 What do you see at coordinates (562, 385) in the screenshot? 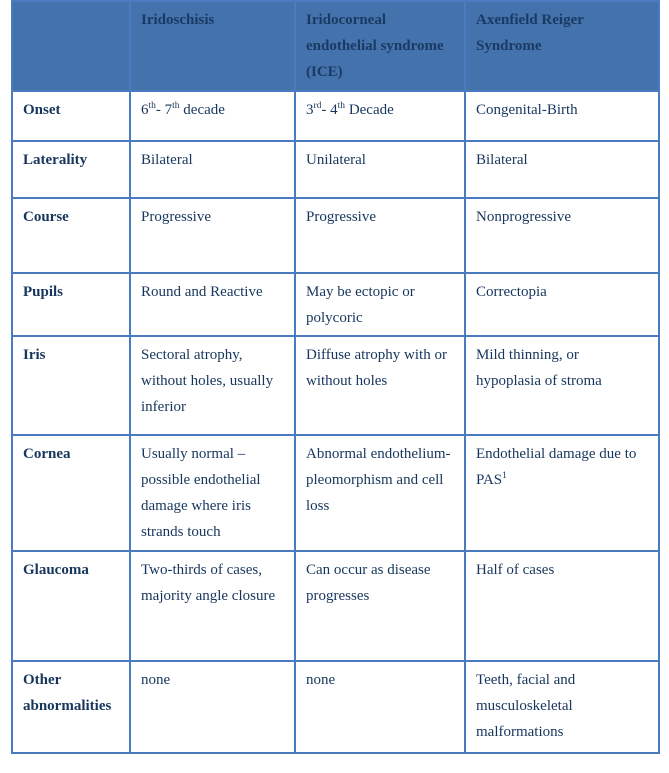
I see `table-cell: Mild thinning, or hypoplasia of stroma` at bounding box center [562, 385].